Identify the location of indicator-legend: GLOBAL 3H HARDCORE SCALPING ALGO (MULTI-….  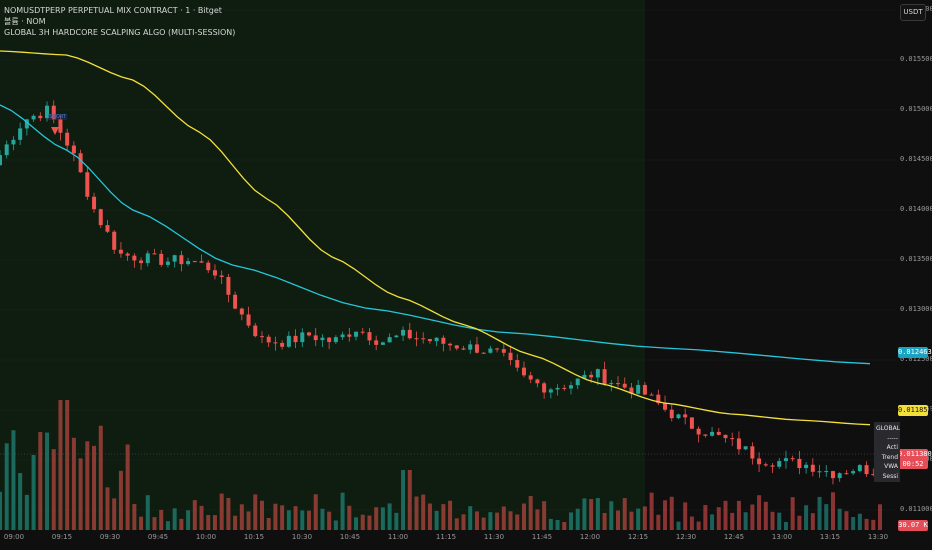
(120, 32).